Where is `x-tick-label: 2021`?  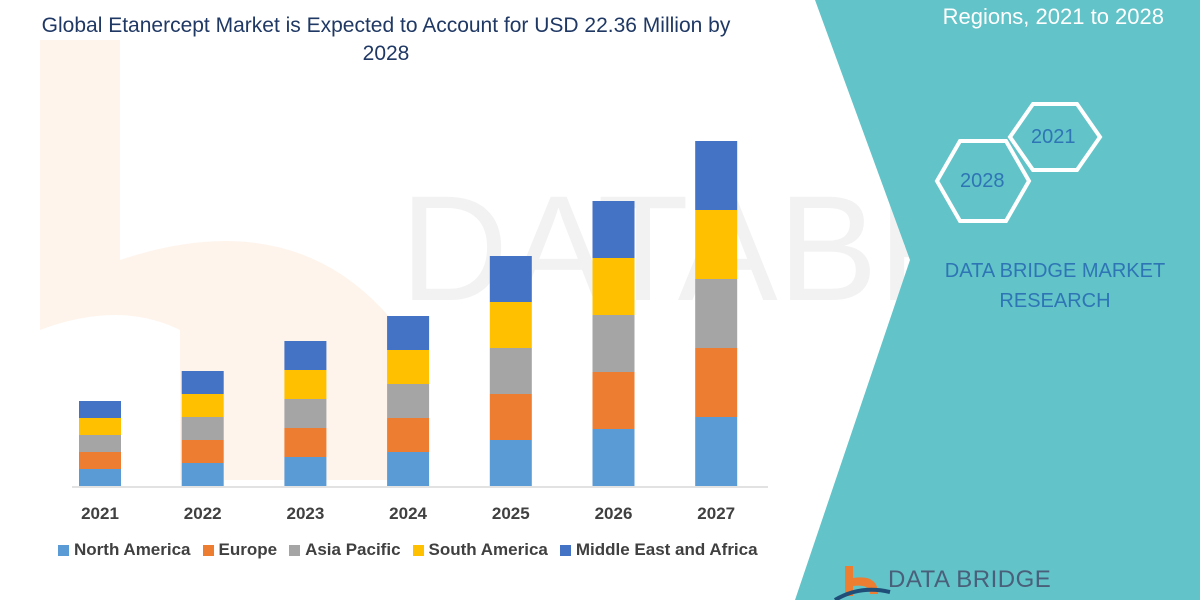
x-tick-label: 2021 is located at coordinates (100, 513).